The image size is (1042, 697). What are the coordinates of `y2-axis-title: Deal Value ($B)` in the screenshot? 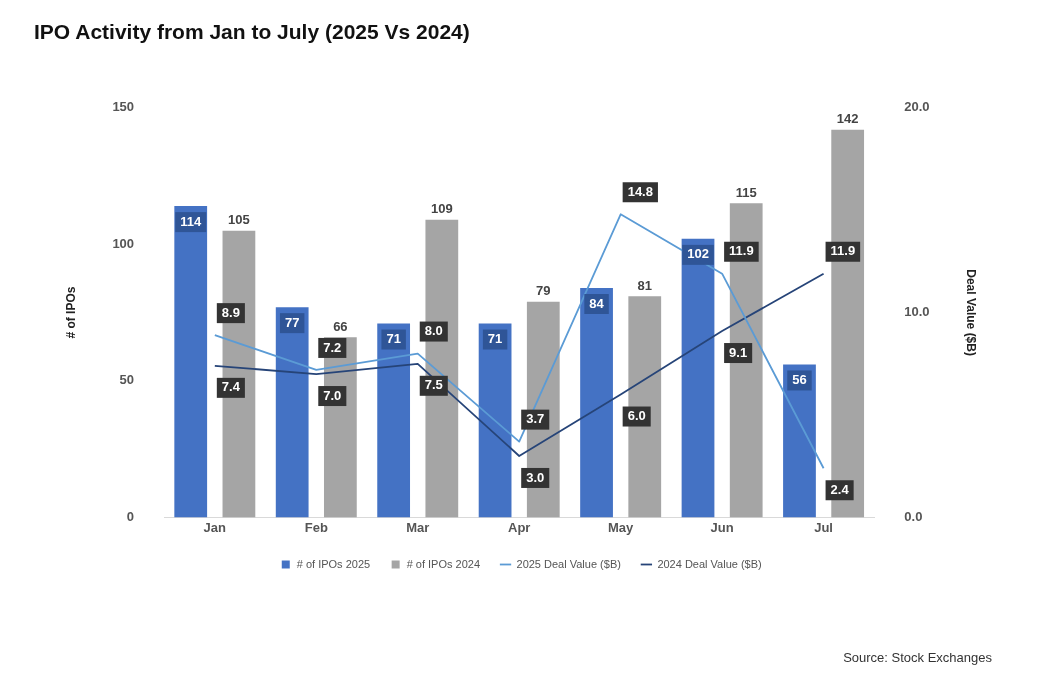 It's located at (971, 312).